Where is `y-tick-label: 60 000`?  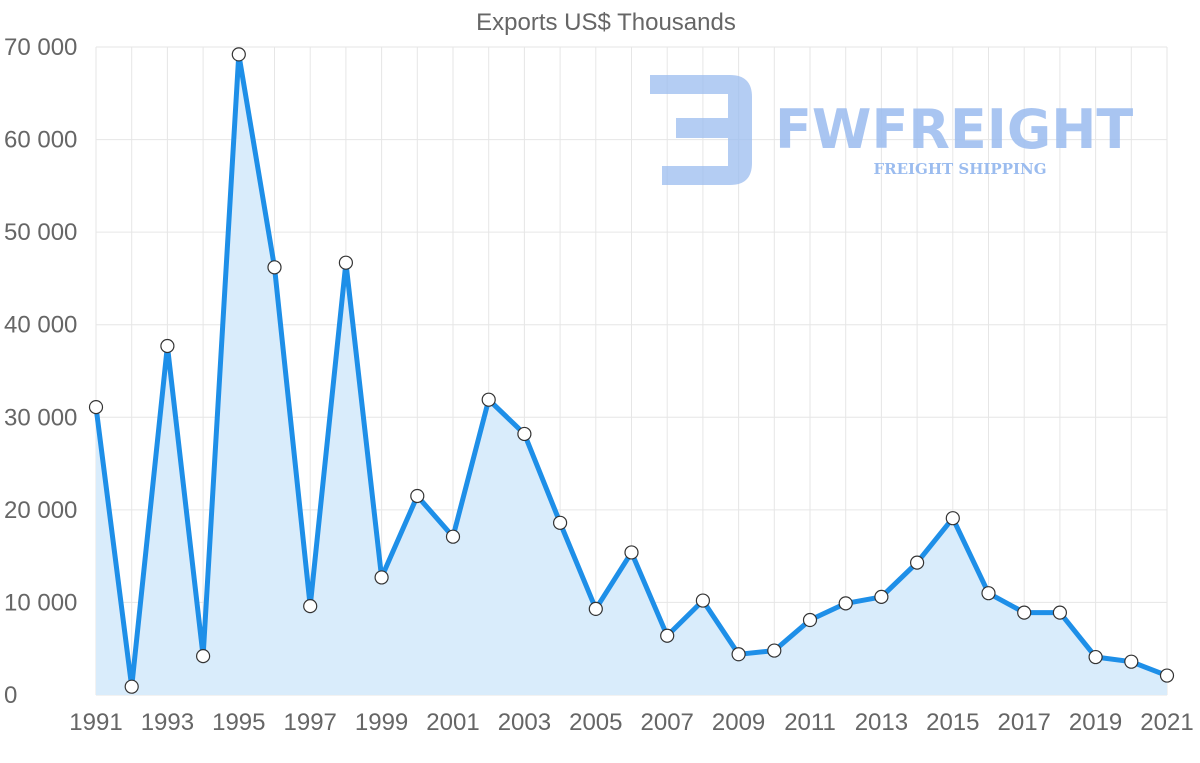 y-tick-label: 60 000 is located at coordinates (40, 140).